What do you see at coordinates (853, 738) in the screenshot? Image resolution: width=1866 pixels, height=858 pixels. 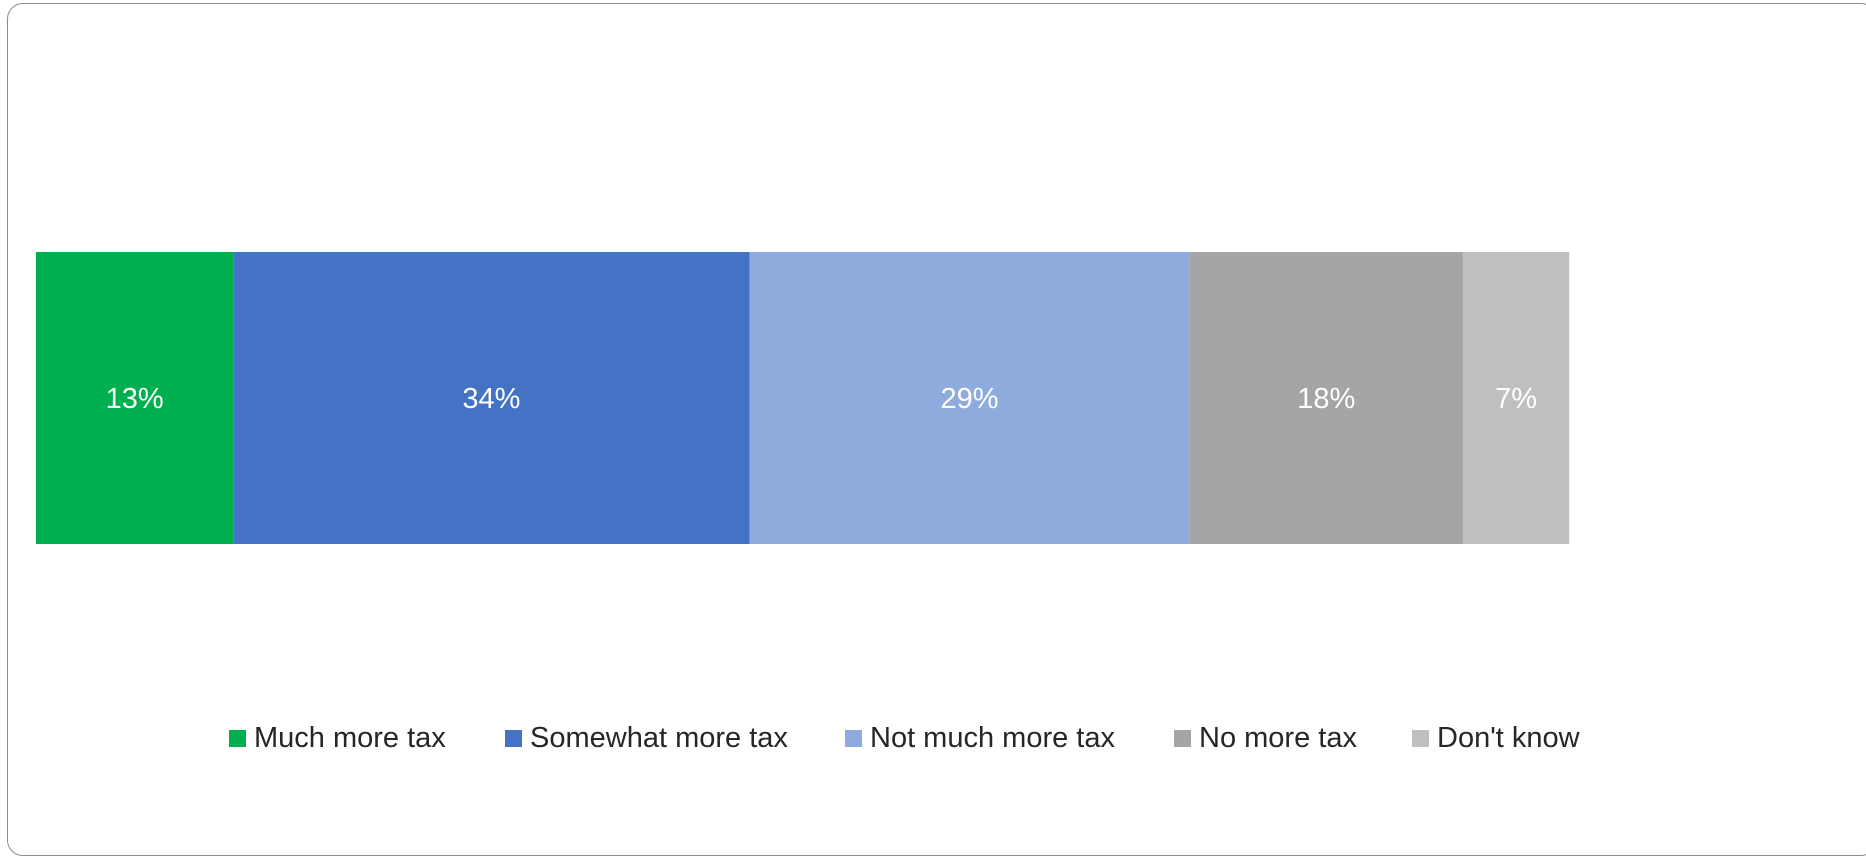 I see `legend-swatch-not-much-more-tax` at bounding box center [853, 738].